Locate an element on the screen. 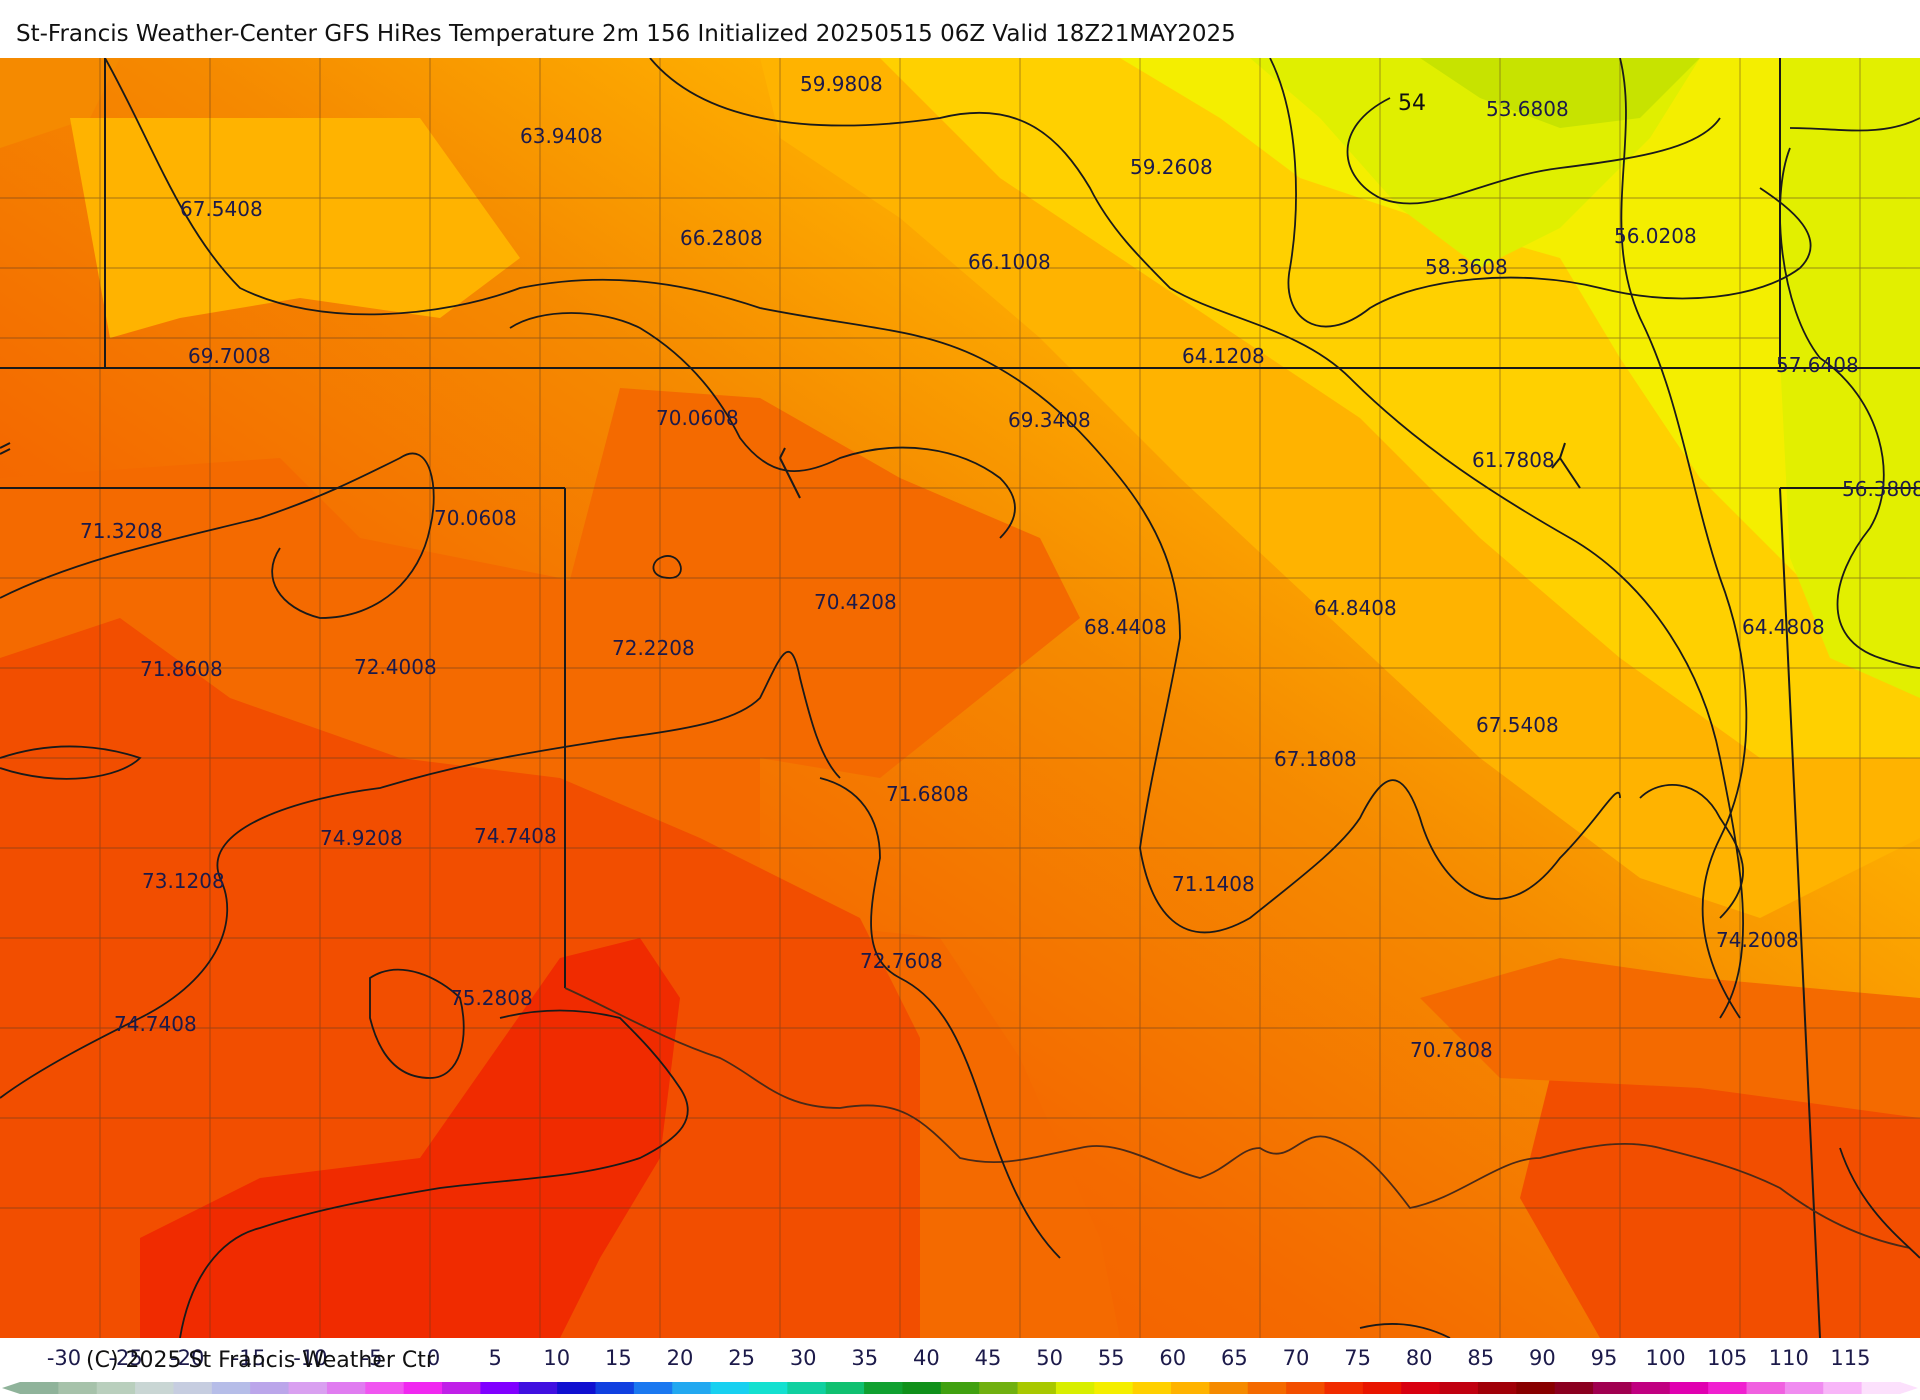 Image resolution: width=1920 pixels, height=1400 pixels. temperature-value-label: 57.6408 is located at coordinates (1817, 365).